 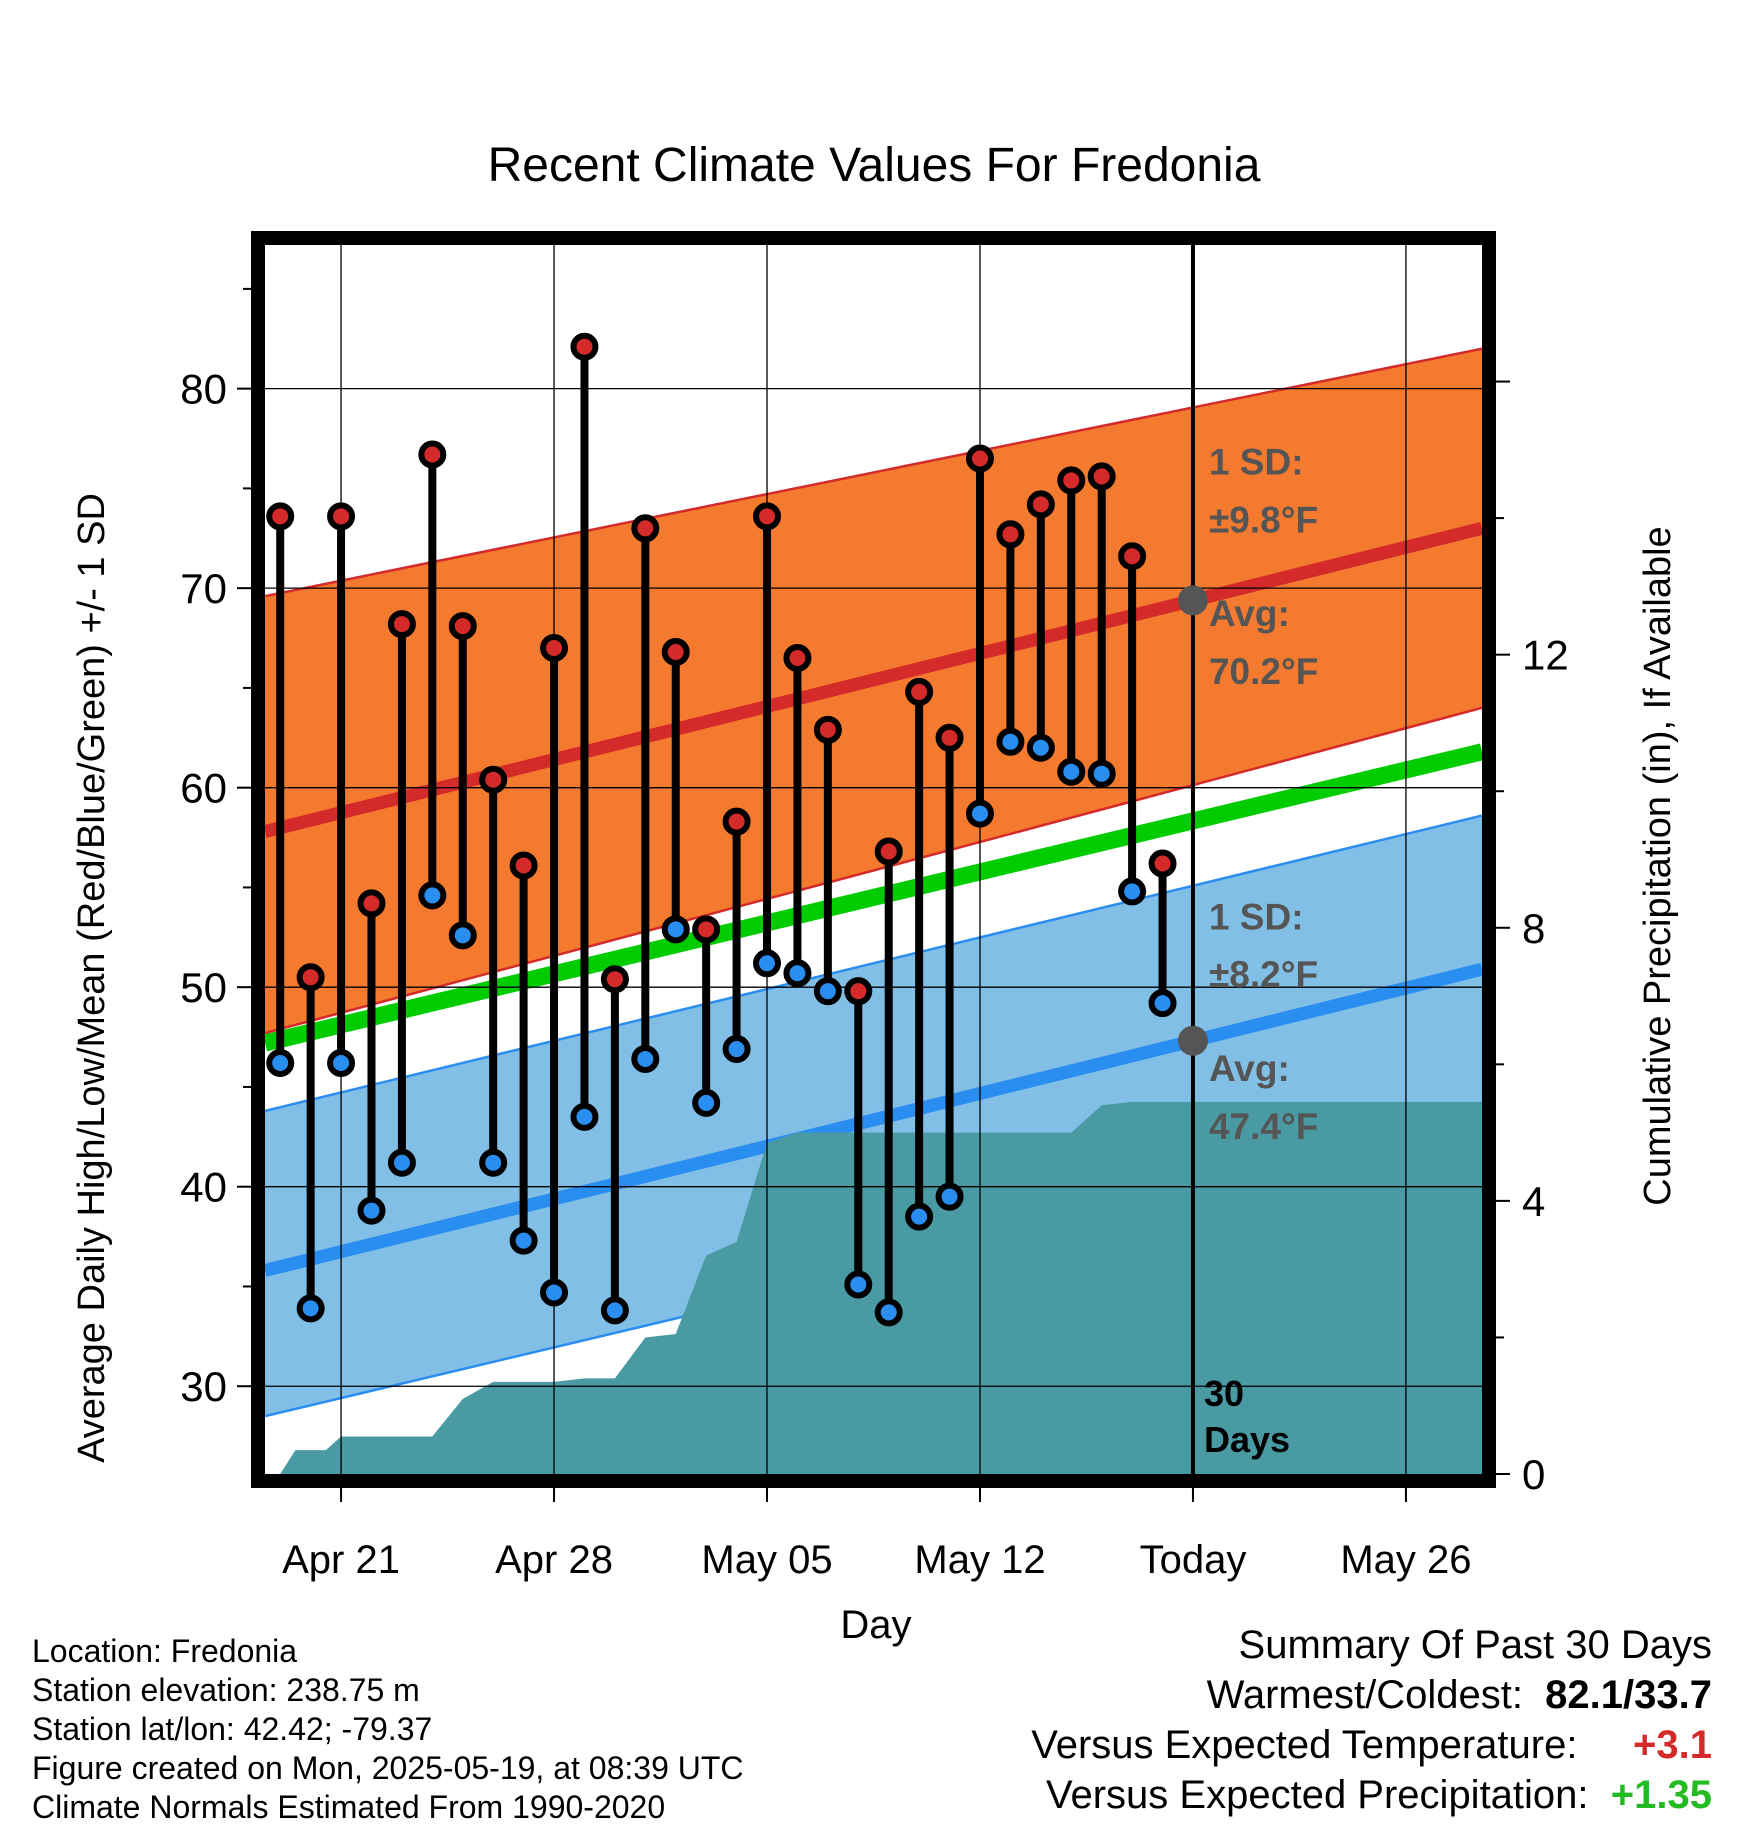 What do you see at coordinates (979, 1560) in the screenshot?
I see `x-tick-label-3: May 12` at bounding box center [979, 1560].